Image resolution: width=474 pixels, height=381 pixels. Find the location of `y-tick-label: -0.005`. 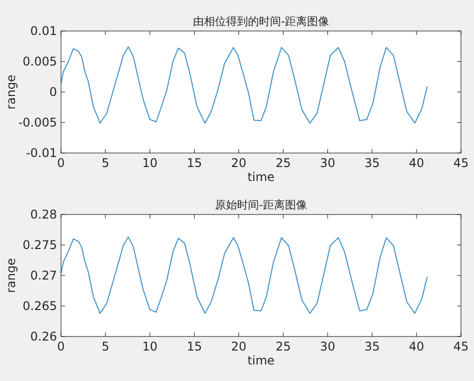

y-tick-label: -0.005 is located at coordinates (37, 123).